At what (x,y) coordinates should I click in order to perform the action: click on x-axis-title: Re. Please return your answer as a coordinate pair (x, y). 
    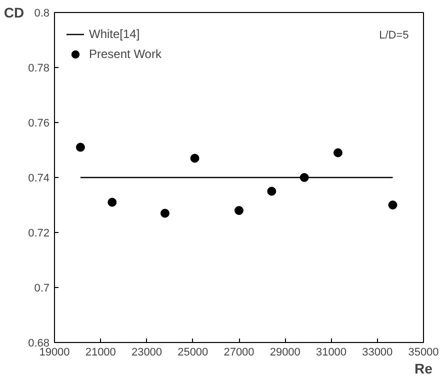
    Looking at the image, I should click on (423, 368).